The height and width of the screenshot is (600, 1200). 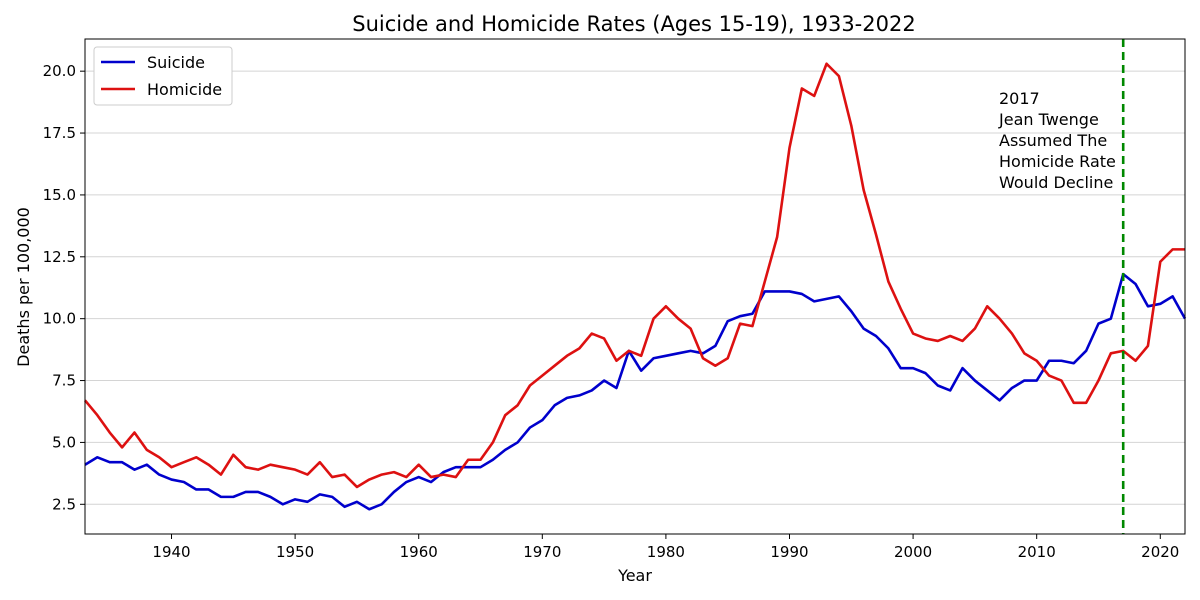 I want to click on y-tick-label: 17.5, so click(x=59, y=133).